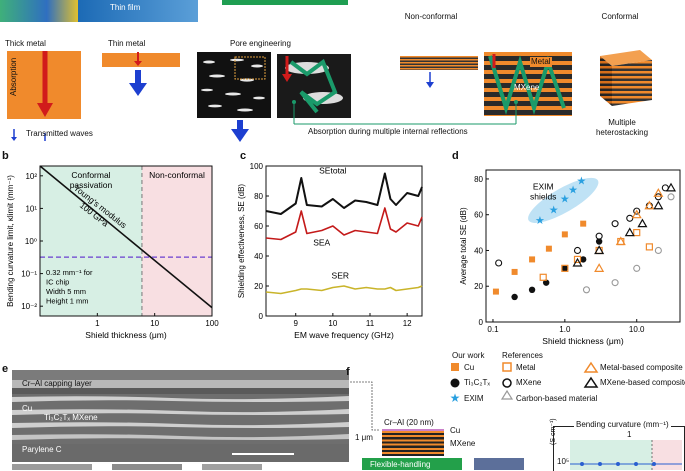 Image resolution: width=685 pixels, height=471 pixels. I want to click on top-left-illustration, so click(39, 11).